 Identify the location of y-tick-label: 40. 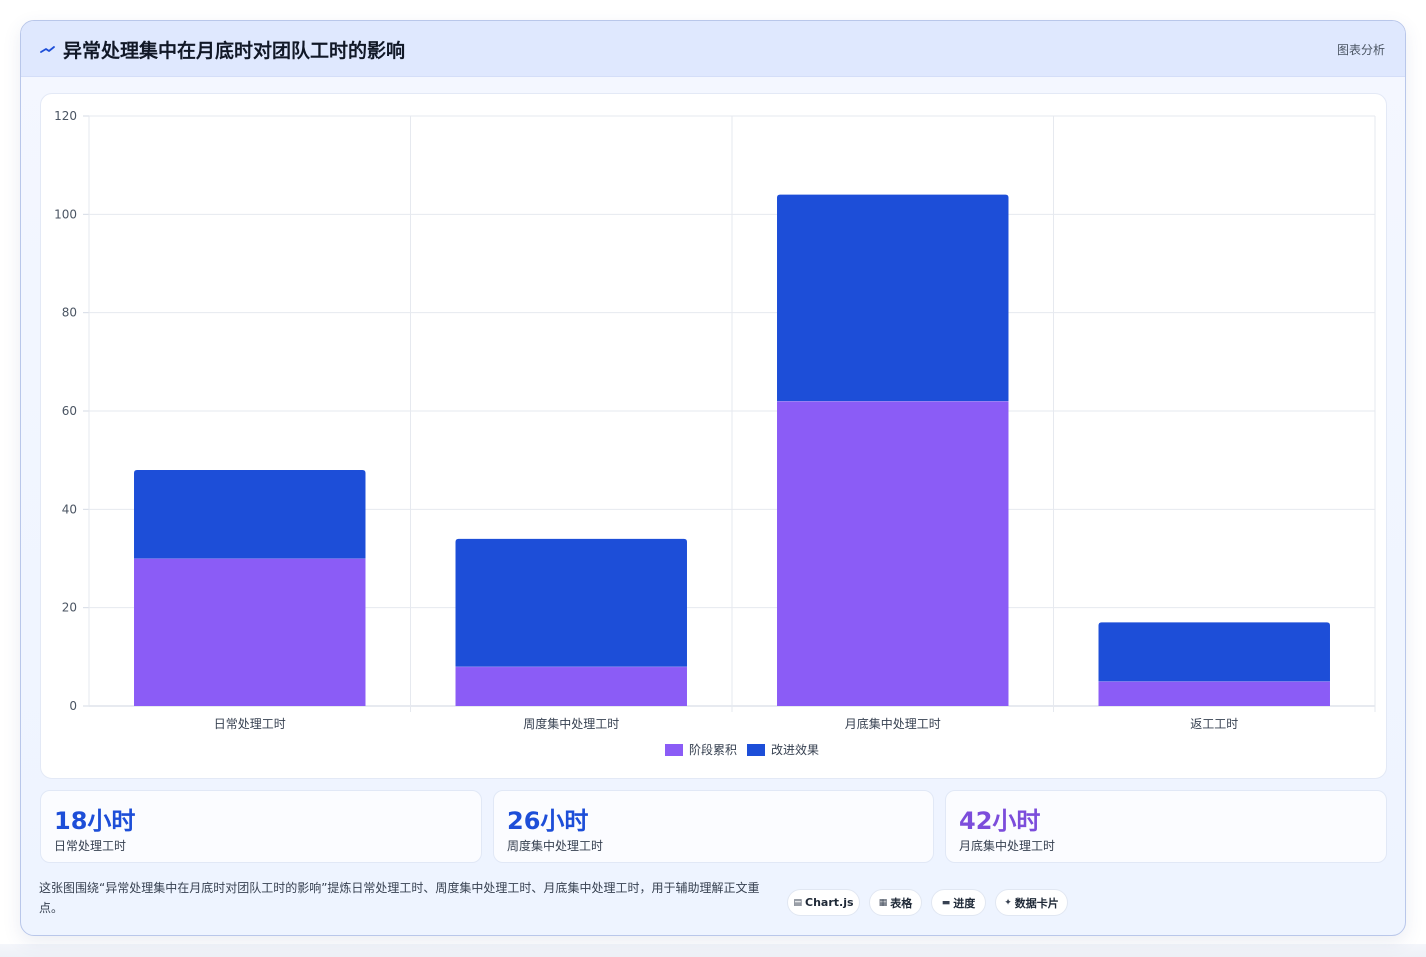
(69, 509).